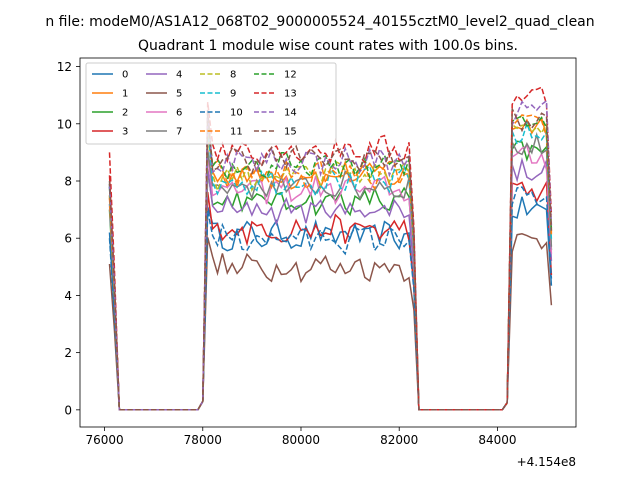  Describe the element at coordinates (125, 132) in the screenshot. I see `legend-label: 3` at that location.